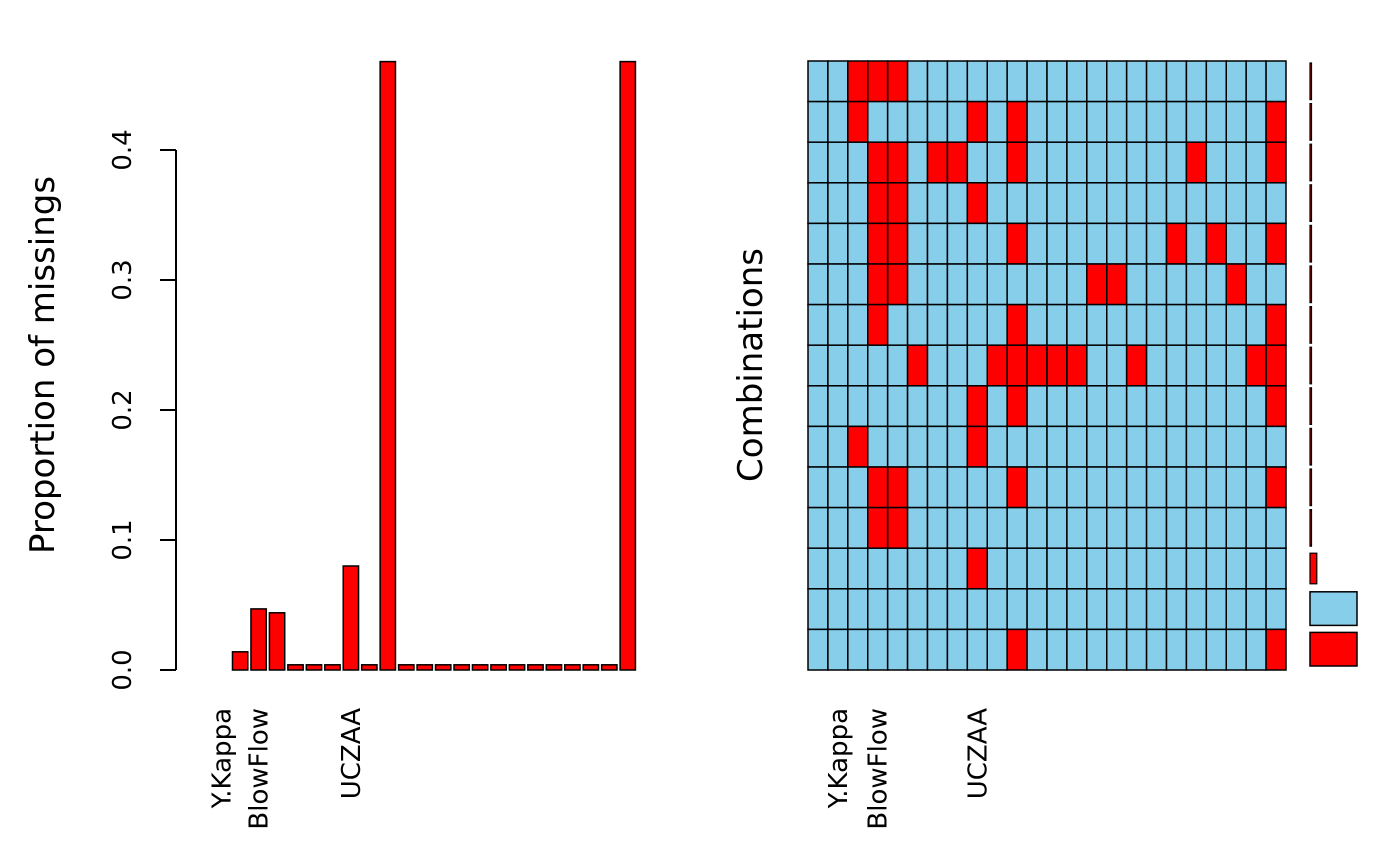  I want to click on x-tick-label: Y.Kappa, so click(223, 758).